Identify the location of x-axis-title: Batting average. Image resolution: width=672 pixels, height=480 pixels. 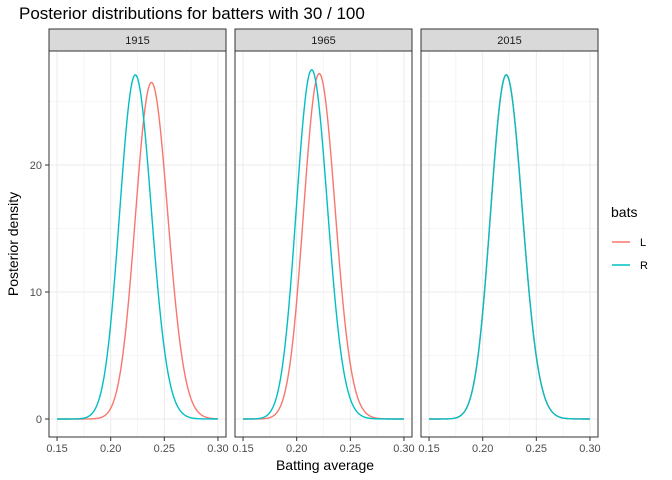
(325, 465).